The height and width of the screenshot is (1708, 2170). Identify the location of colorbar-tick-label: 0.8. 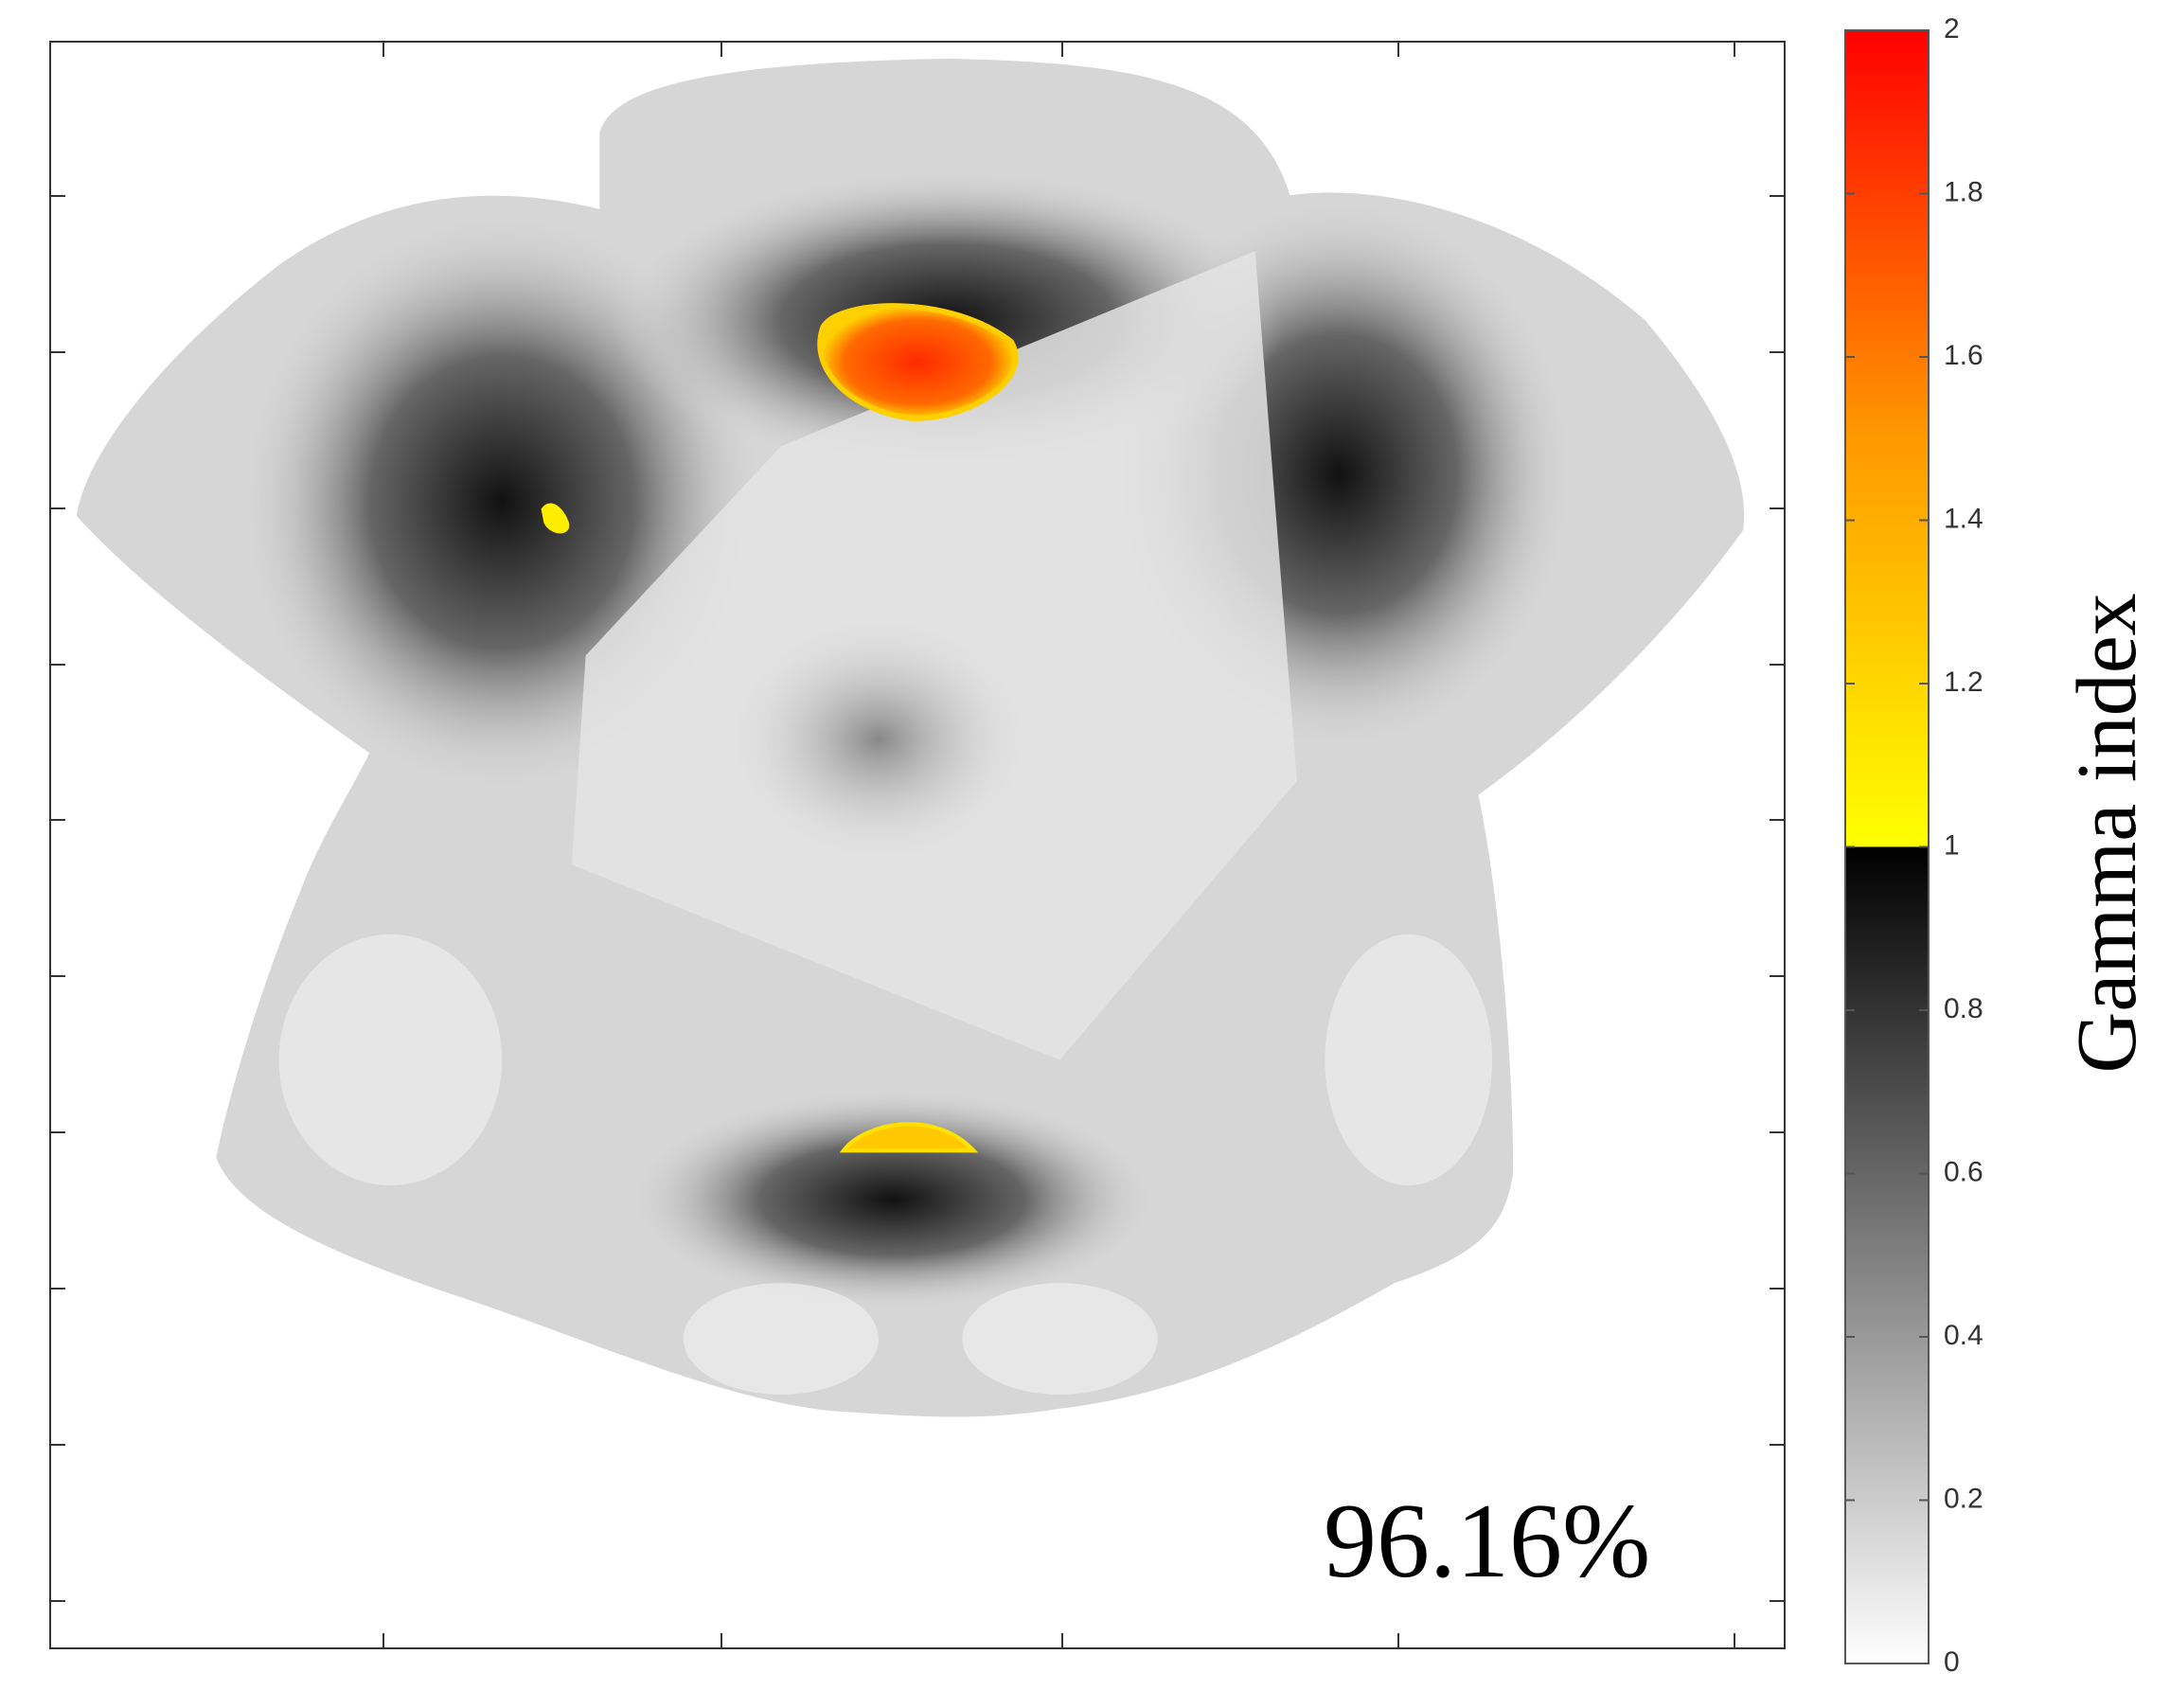
(1963, 1009).